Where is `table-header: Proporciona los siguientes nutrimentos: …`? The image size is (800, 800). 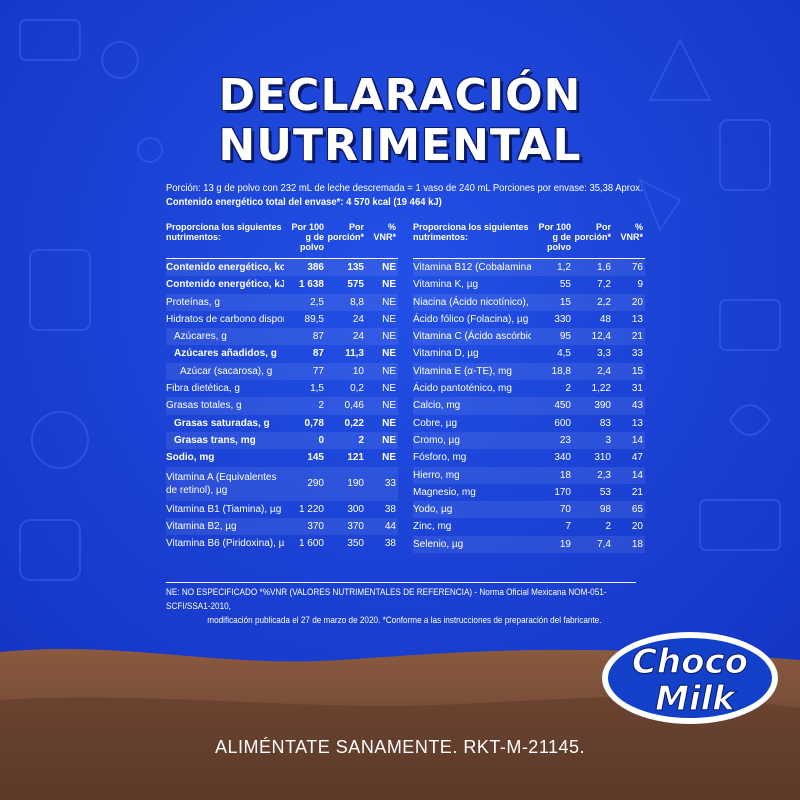
table-header: Proporciona los siguientes nutrimentos: … is located at coordinates (529, 240).